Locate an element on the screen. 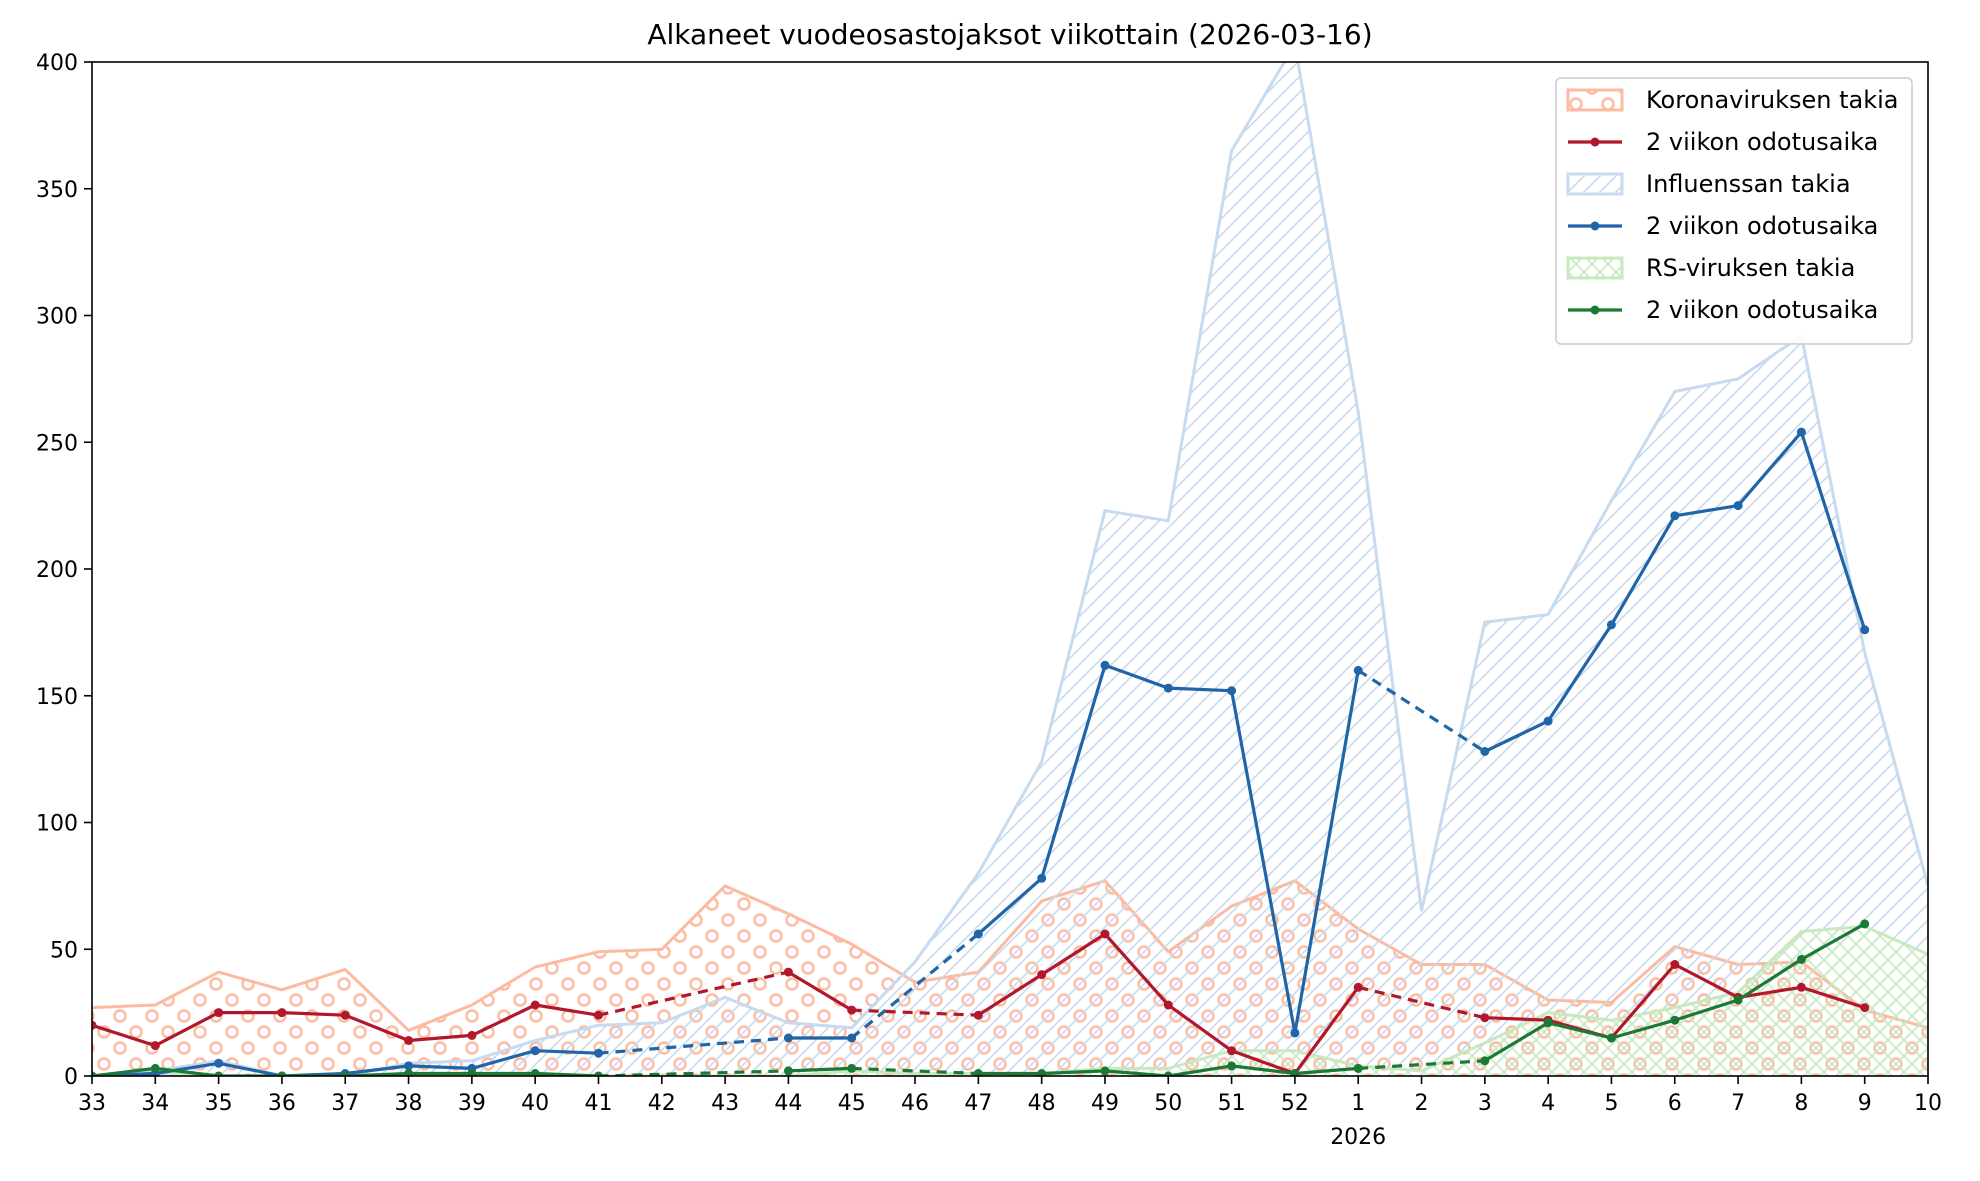 Image resolution: width=1980 pixels, height=1181 pixels. x-tick-label: 43 is located at coordinates (725, 1103).